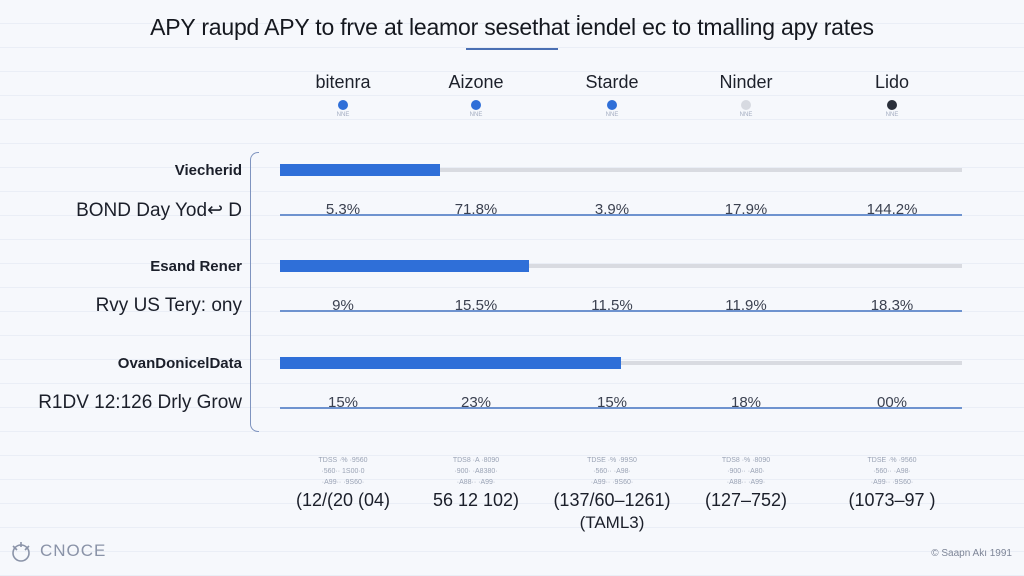 This screenshot has height=576, width=1024. I want to click on rows-bracket, so click(254, 292).